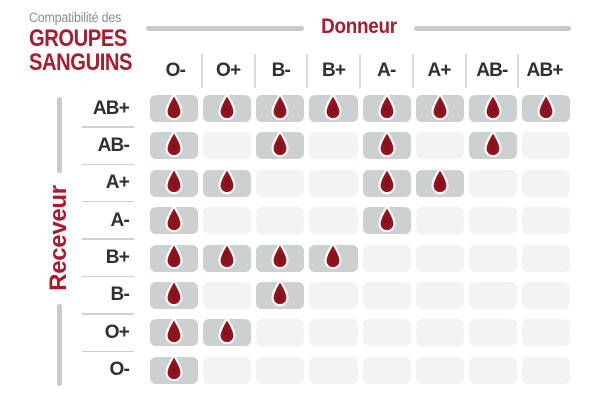  I want to click on receiver-axis-line-bottom, so click(59, 345).